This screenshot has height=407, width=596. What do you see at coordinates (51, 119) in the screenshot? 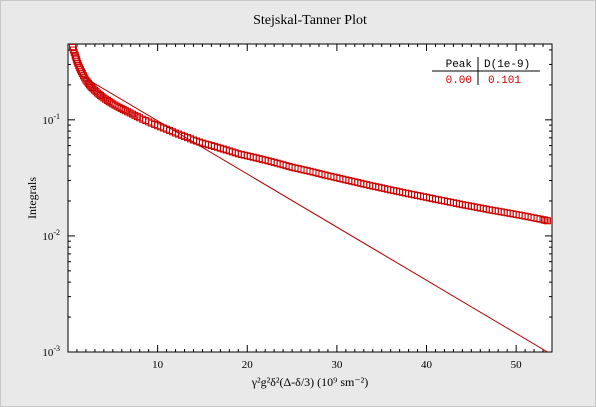
I see `y-tick-label: 10⁻¹` at bounding box center [51, 119].